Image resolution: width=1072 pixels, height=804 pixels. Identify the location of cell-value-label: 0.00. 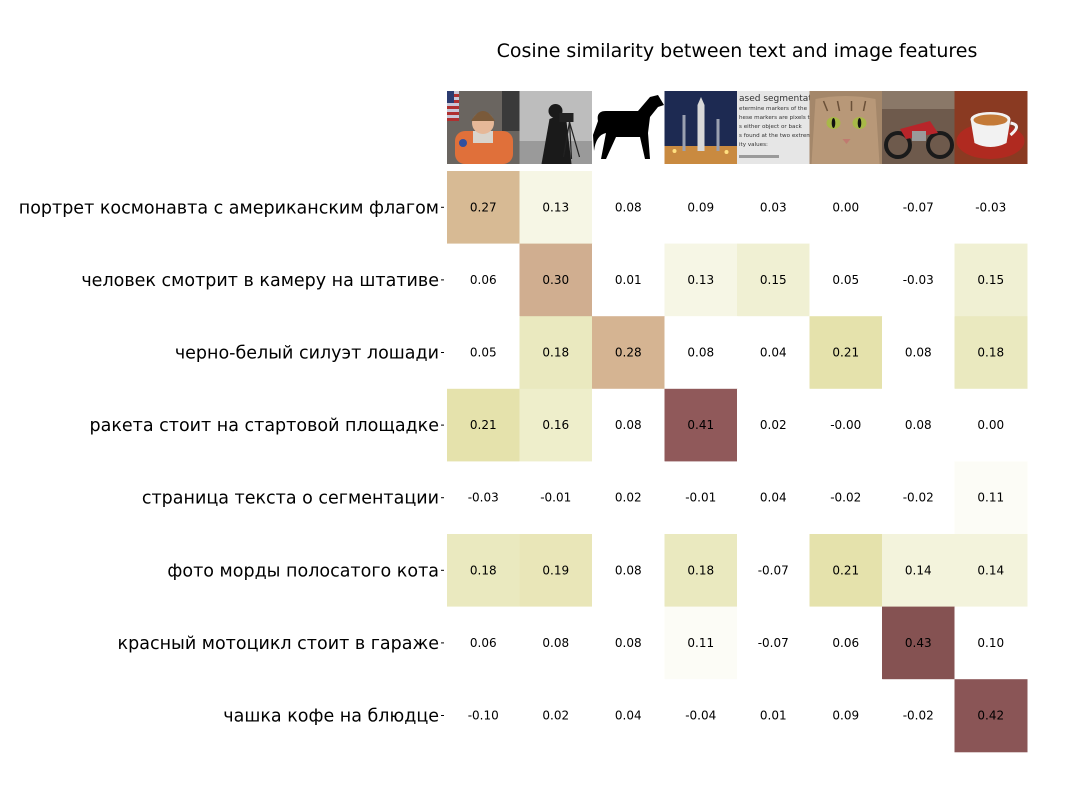
(990, 425).